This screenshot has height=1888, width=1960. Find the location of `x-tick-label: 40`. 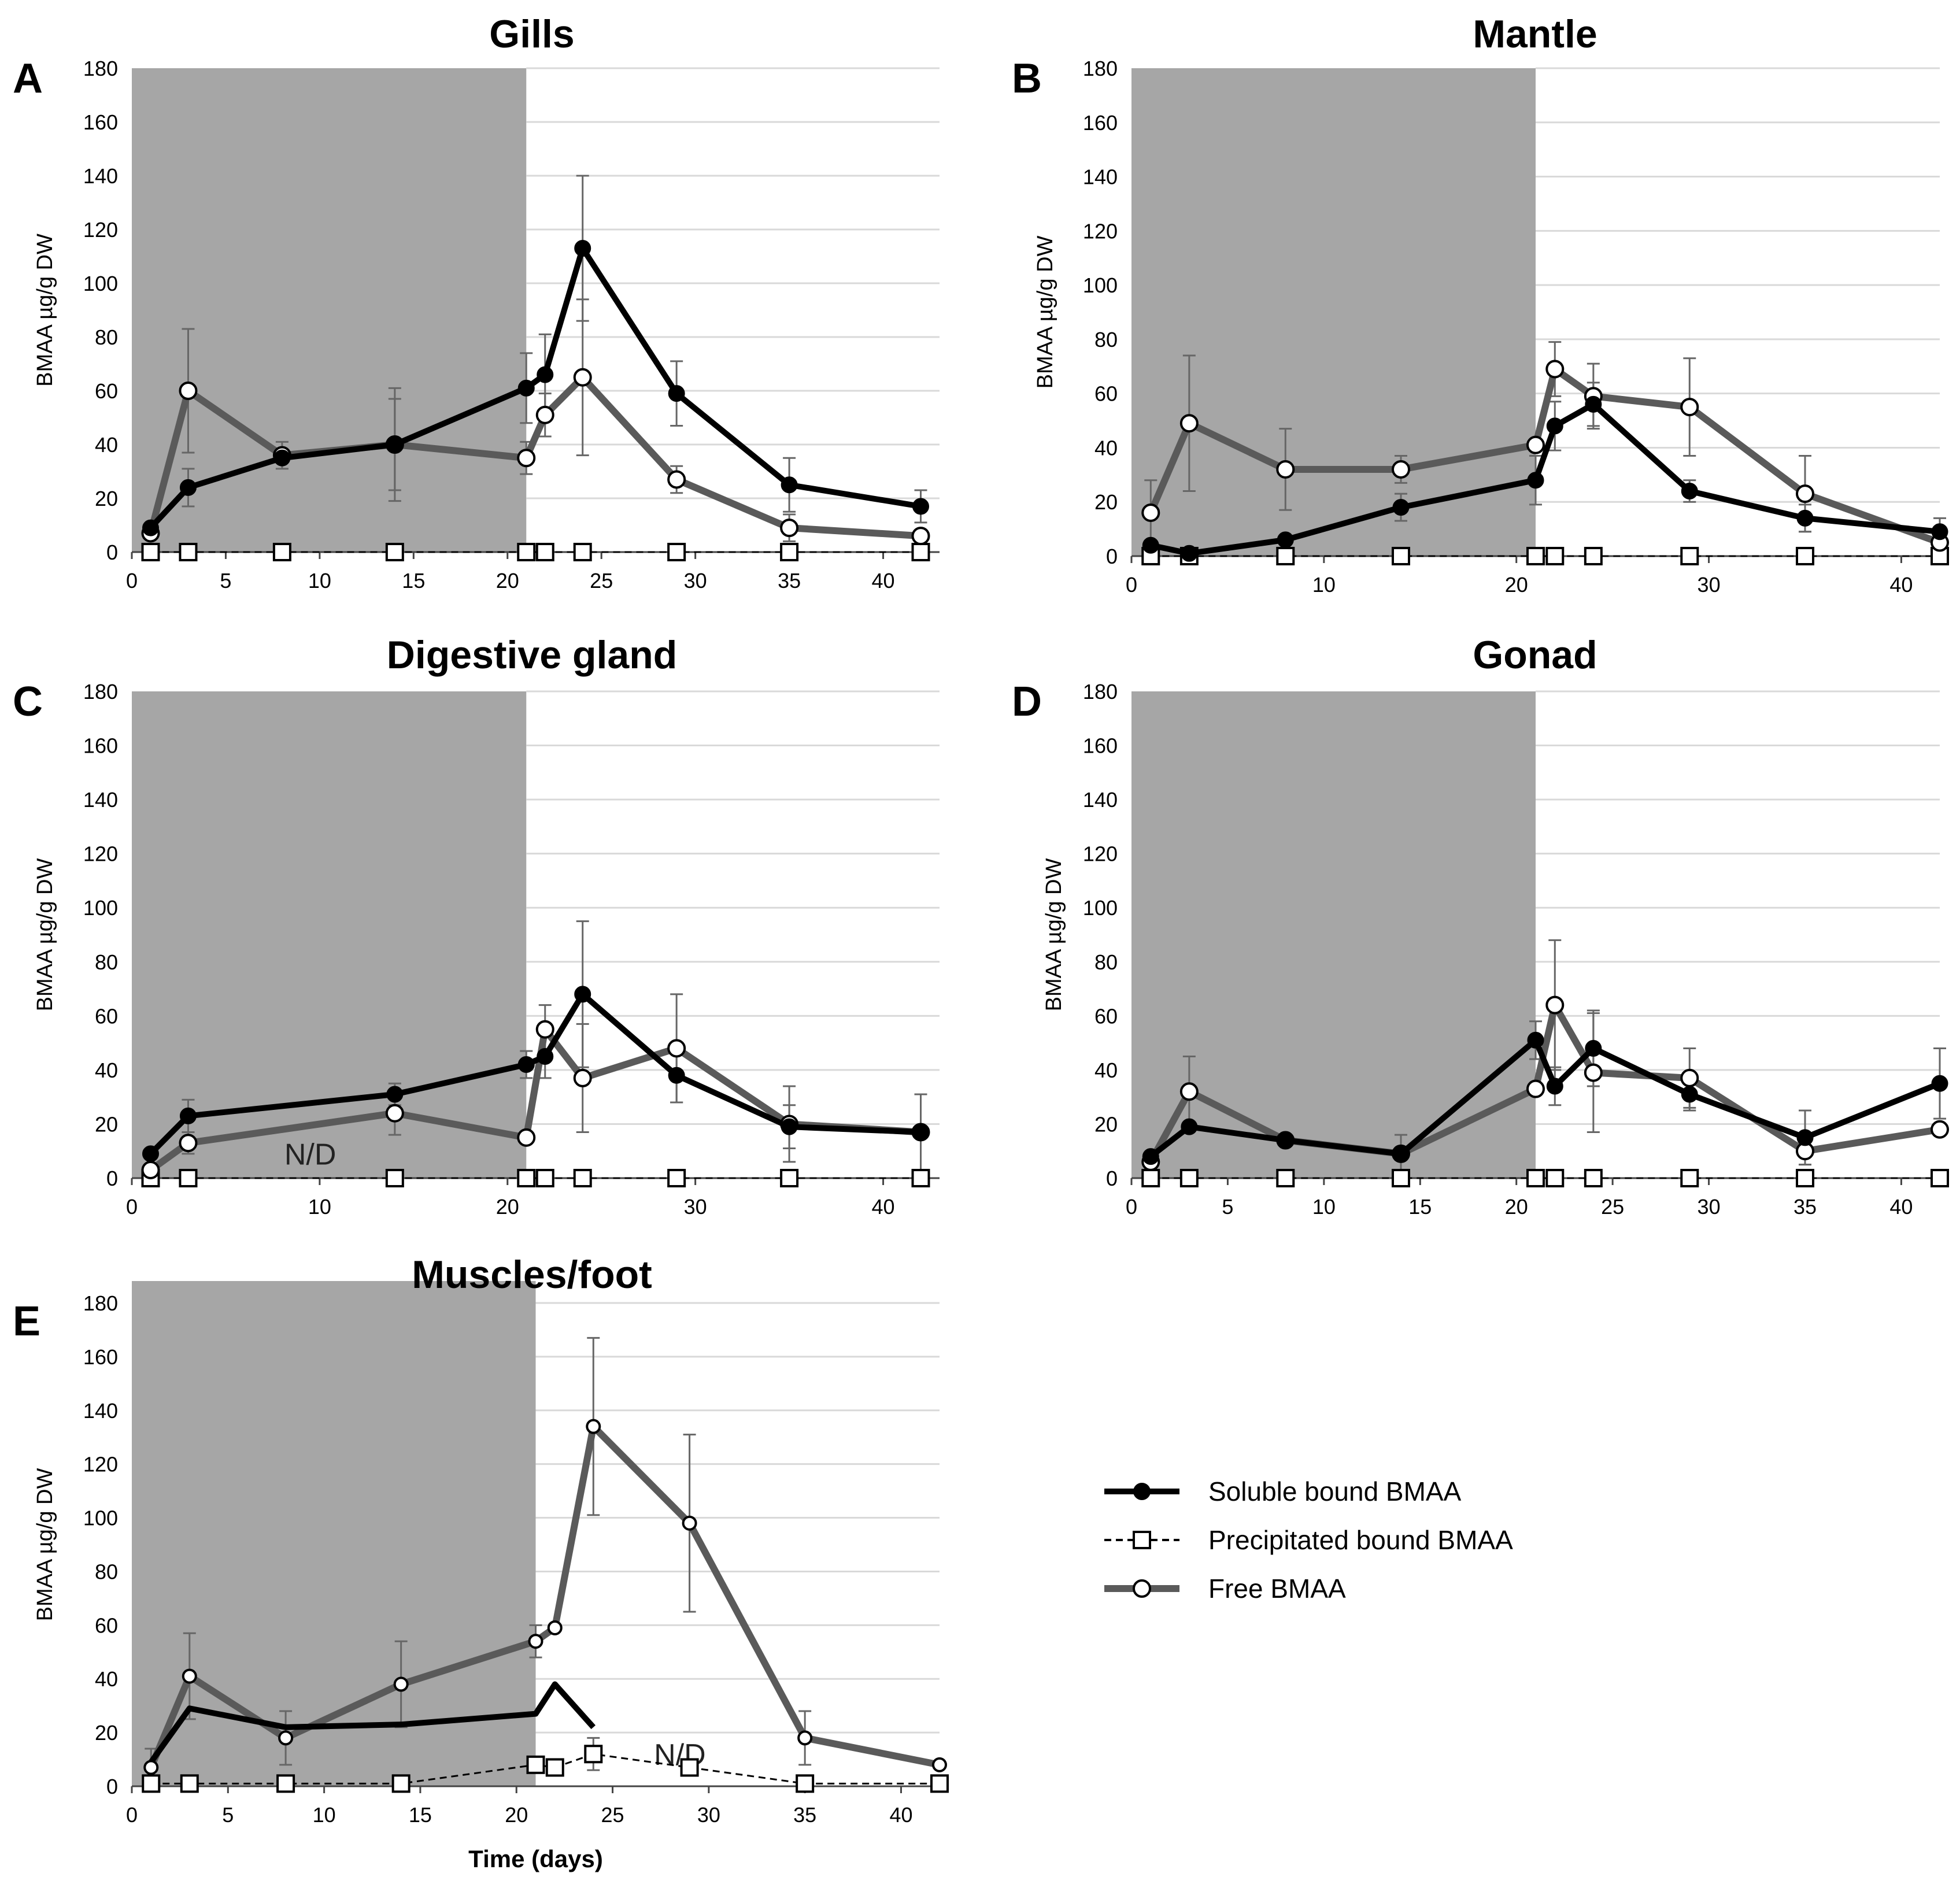

x-tick-label: 40 is located at coordinates (1901, 585).